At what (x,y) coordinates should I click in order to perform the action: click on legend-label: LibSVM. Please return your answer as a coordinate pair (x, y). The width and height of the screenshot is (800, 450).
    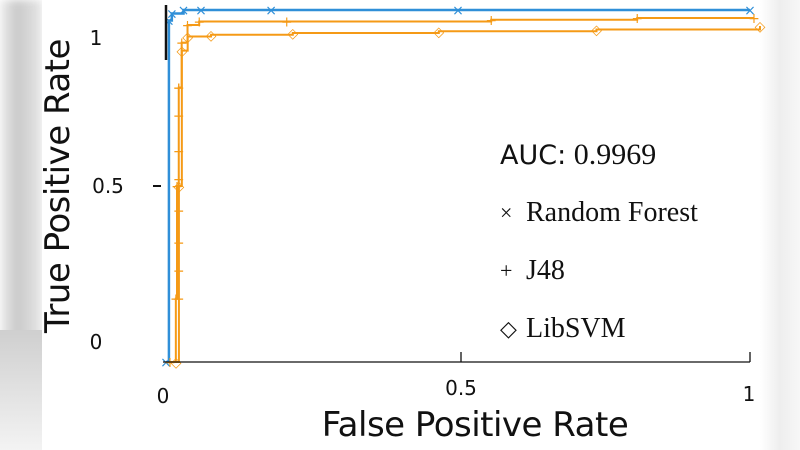
    Looking at the image, I should click on (576, 328).